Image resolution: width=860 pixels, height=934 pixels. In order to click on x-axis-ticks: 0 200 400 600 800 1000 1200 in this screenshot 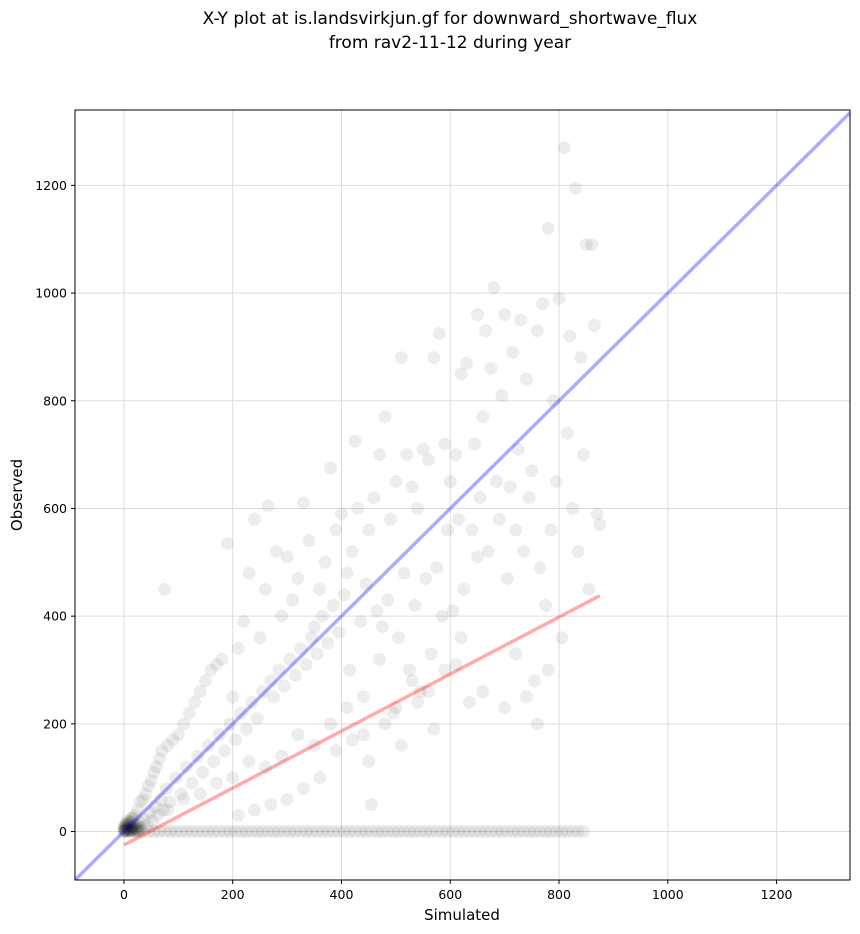, I will do `click(456, 891)`.